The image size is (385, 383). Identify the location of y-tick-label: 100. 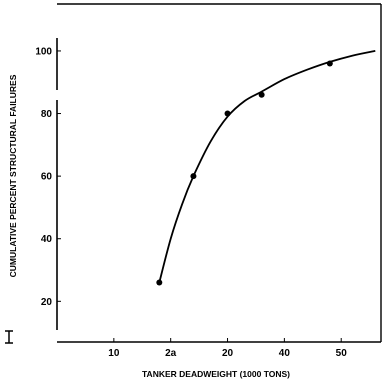
(43, 51).